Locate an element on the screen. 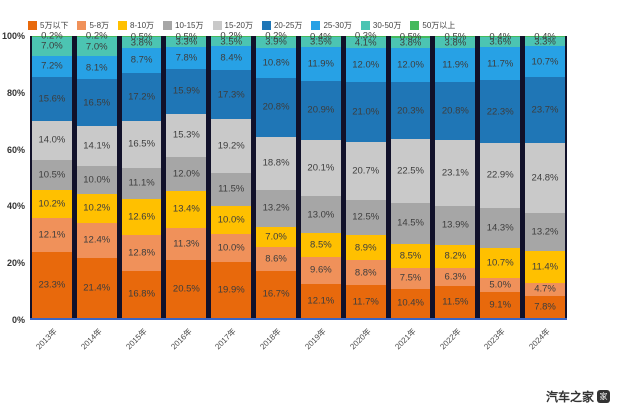  segment-value-label: 13.2% is located at coordinates (545, 232).